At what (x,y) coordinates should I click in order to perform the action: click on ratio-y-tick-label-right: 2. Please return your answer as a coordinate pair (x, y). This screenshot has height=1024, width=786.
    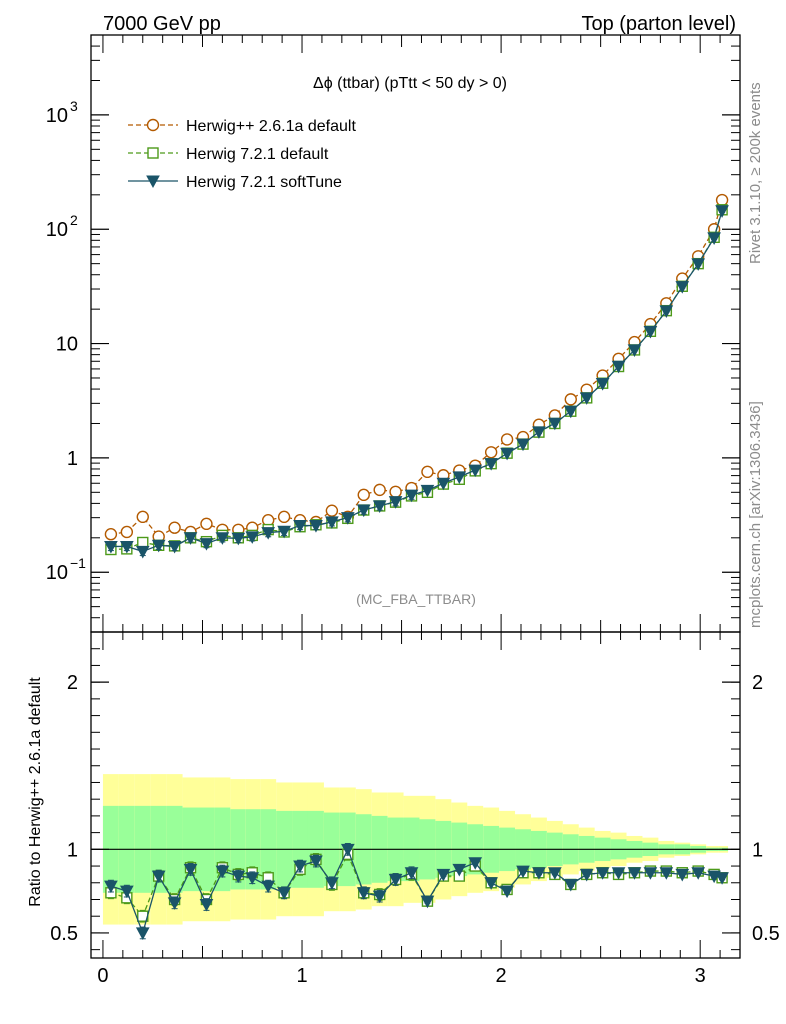
    Looking at the image, I should click on (757, 683).